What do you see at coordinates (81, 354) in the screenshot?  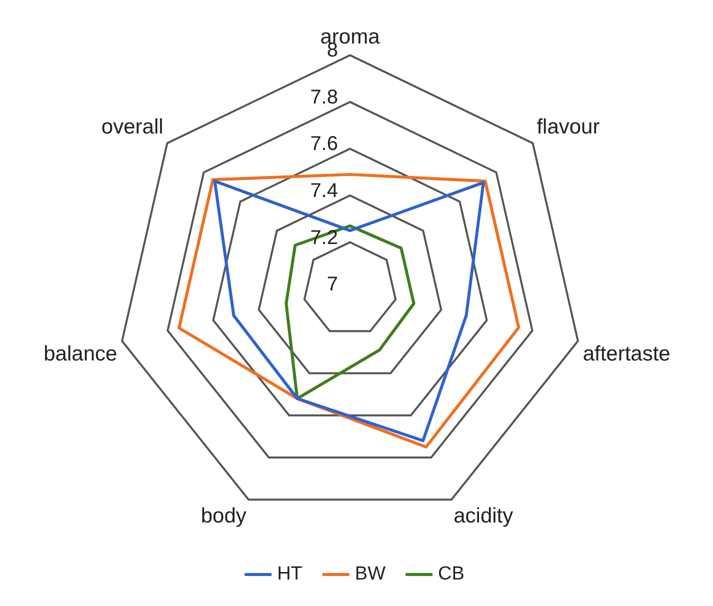 I see `spoke-label: balance` at bounding box center [81, 354].